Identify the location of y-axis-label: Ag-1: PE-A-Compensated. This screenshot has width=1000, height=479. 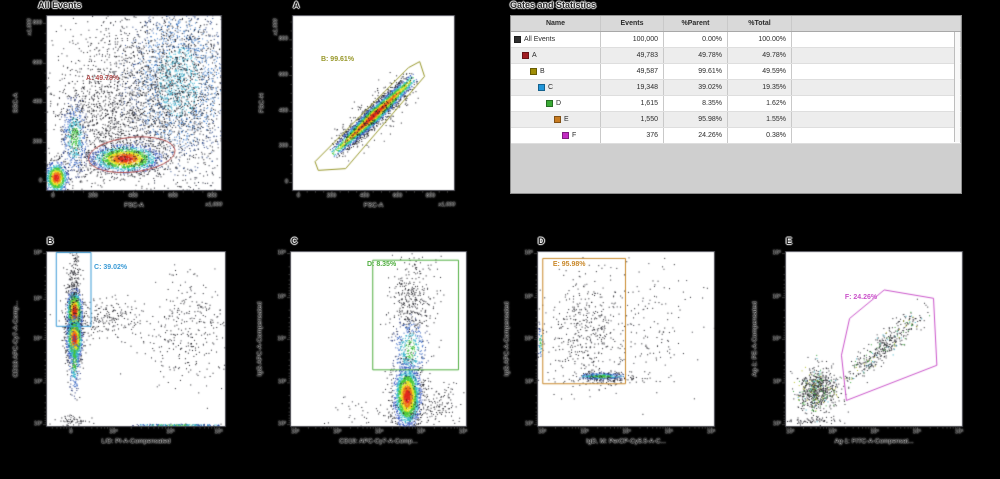
(755, 339).